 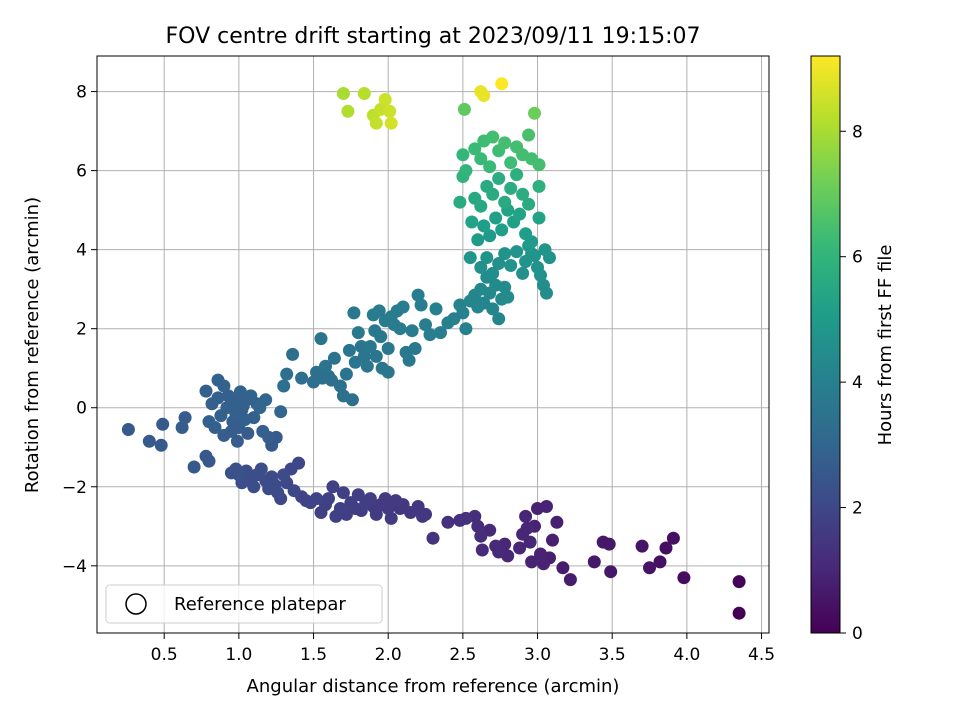 What do you see at coordinates (74, 567) in the screenshot?
I see `y-tick-label: −4` at bounding box center [74, 567].